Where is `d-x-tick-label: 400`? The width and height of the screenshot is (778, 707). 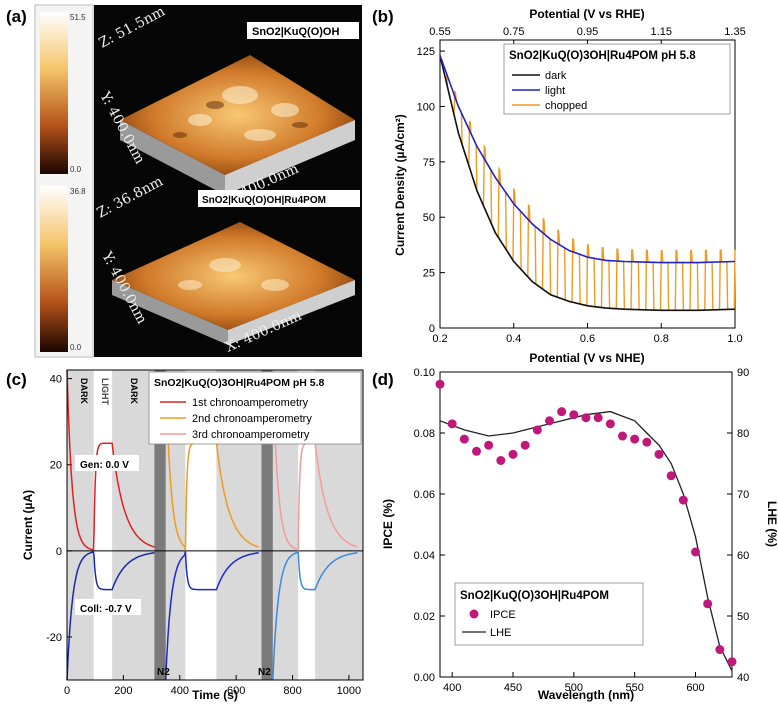 d-x-tick-label: 400 is located at coordinates (452, 688).